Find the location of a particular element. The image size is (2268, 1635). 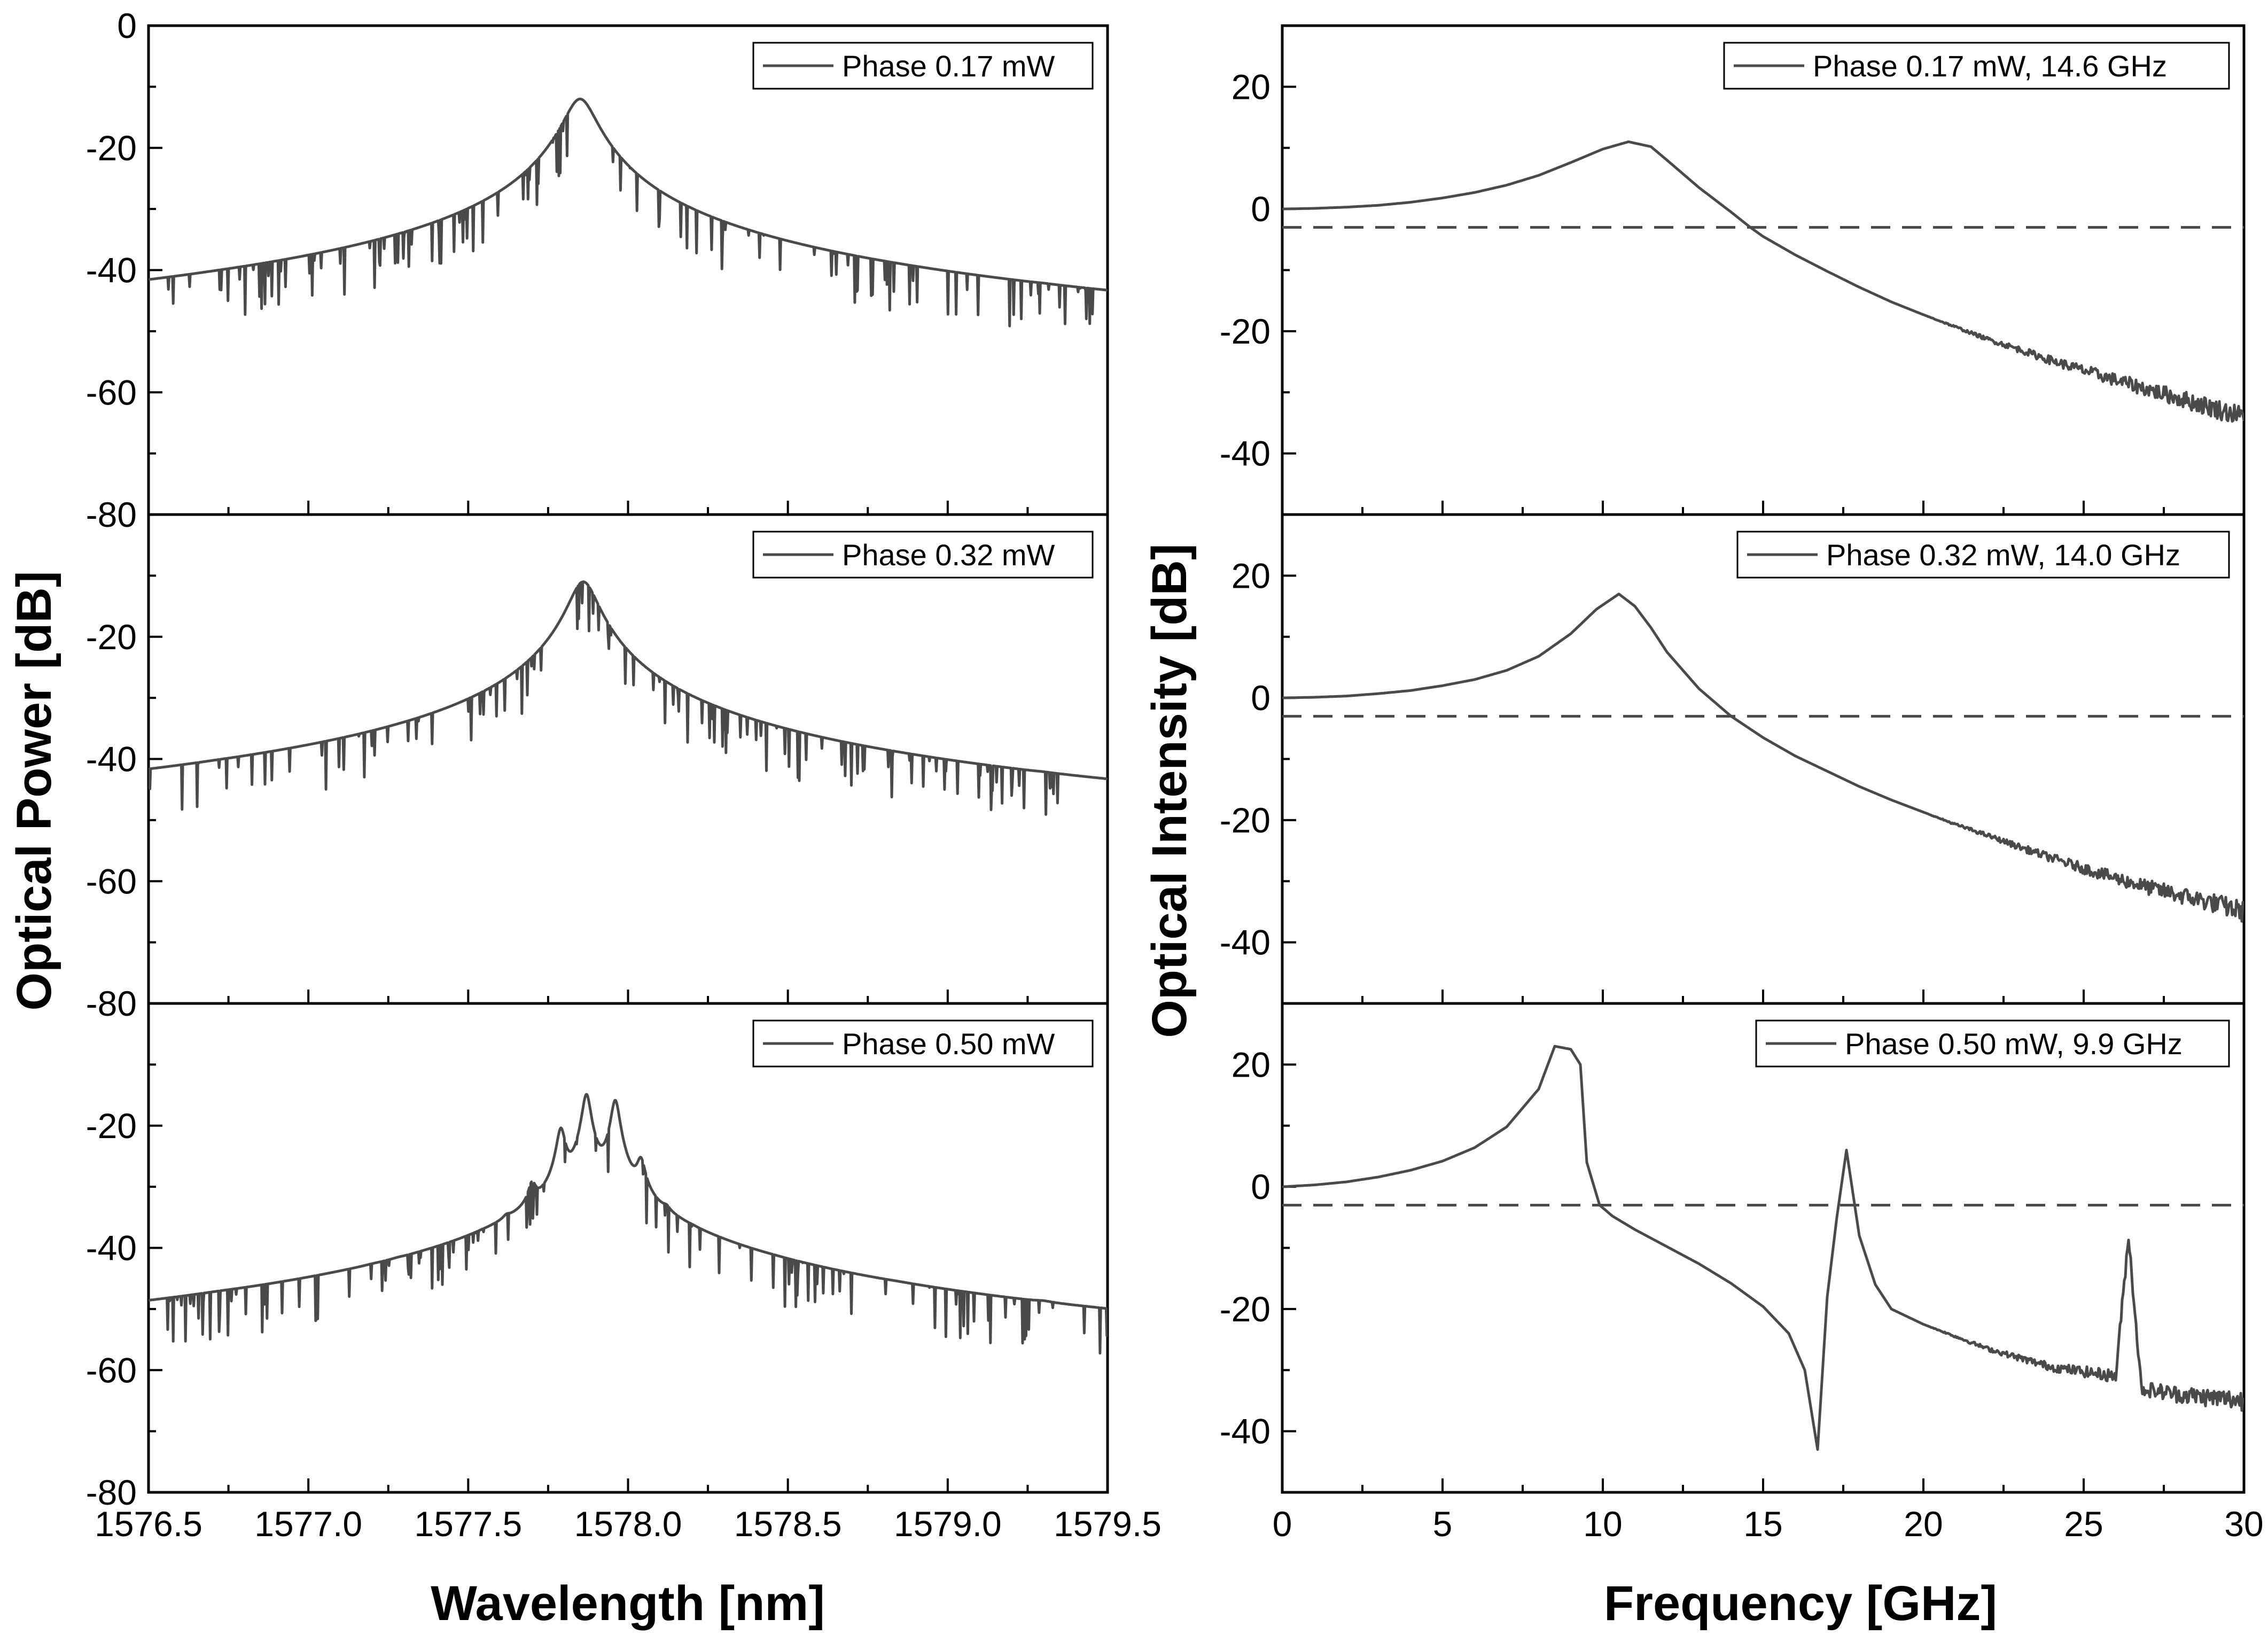

x-tick-label: 15 is located at coordinates (1762, 1524).